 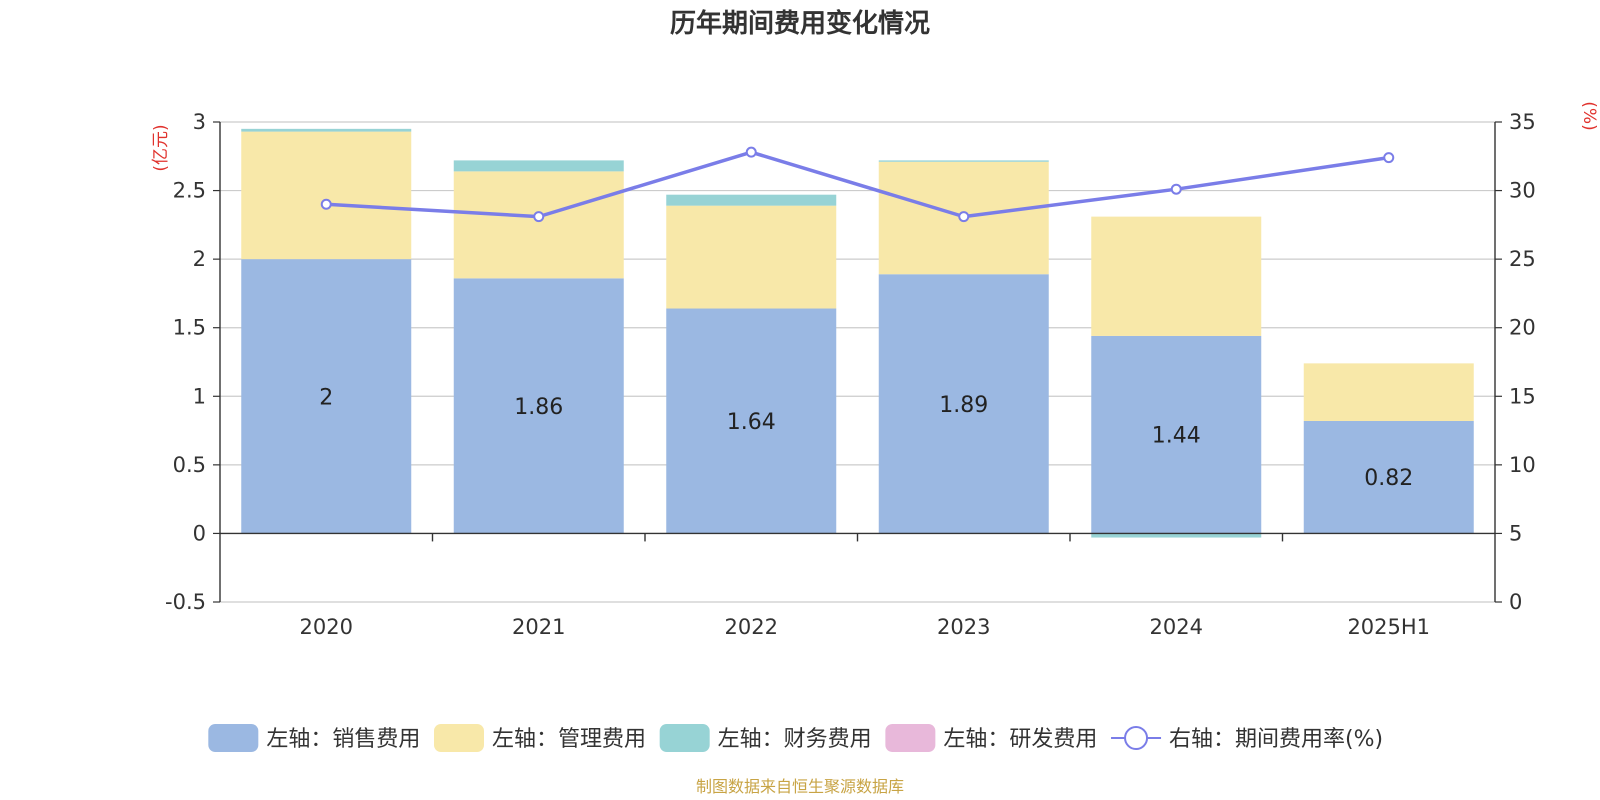 I want to click on data-label: 2, so click(x=326, y=397).